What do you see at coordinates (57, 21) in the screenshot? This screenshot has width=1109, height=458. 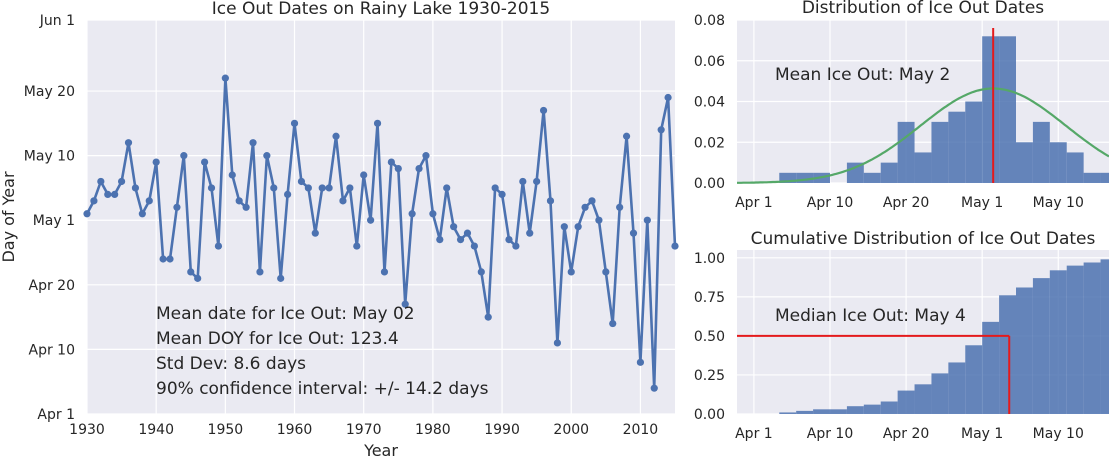 I see `main-y-tick-label: Jun 1` at bounding box center [57, 21].